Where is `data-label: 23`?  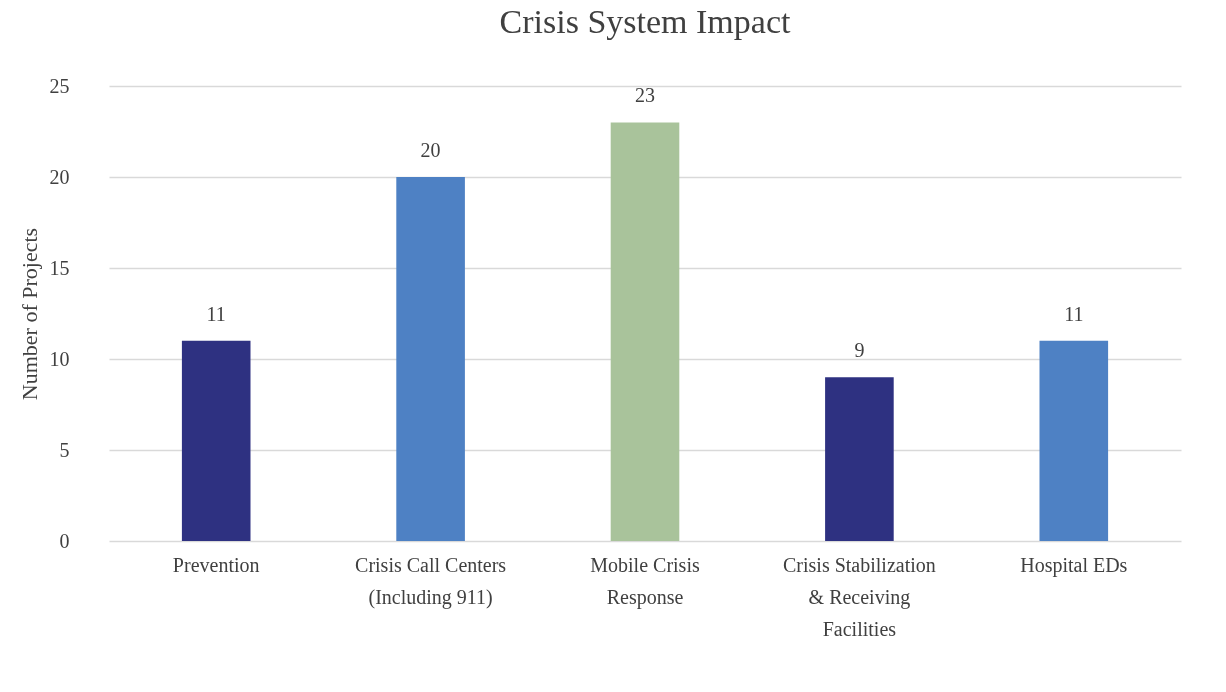 data-label: 23 is located at coordinates (645, 95).